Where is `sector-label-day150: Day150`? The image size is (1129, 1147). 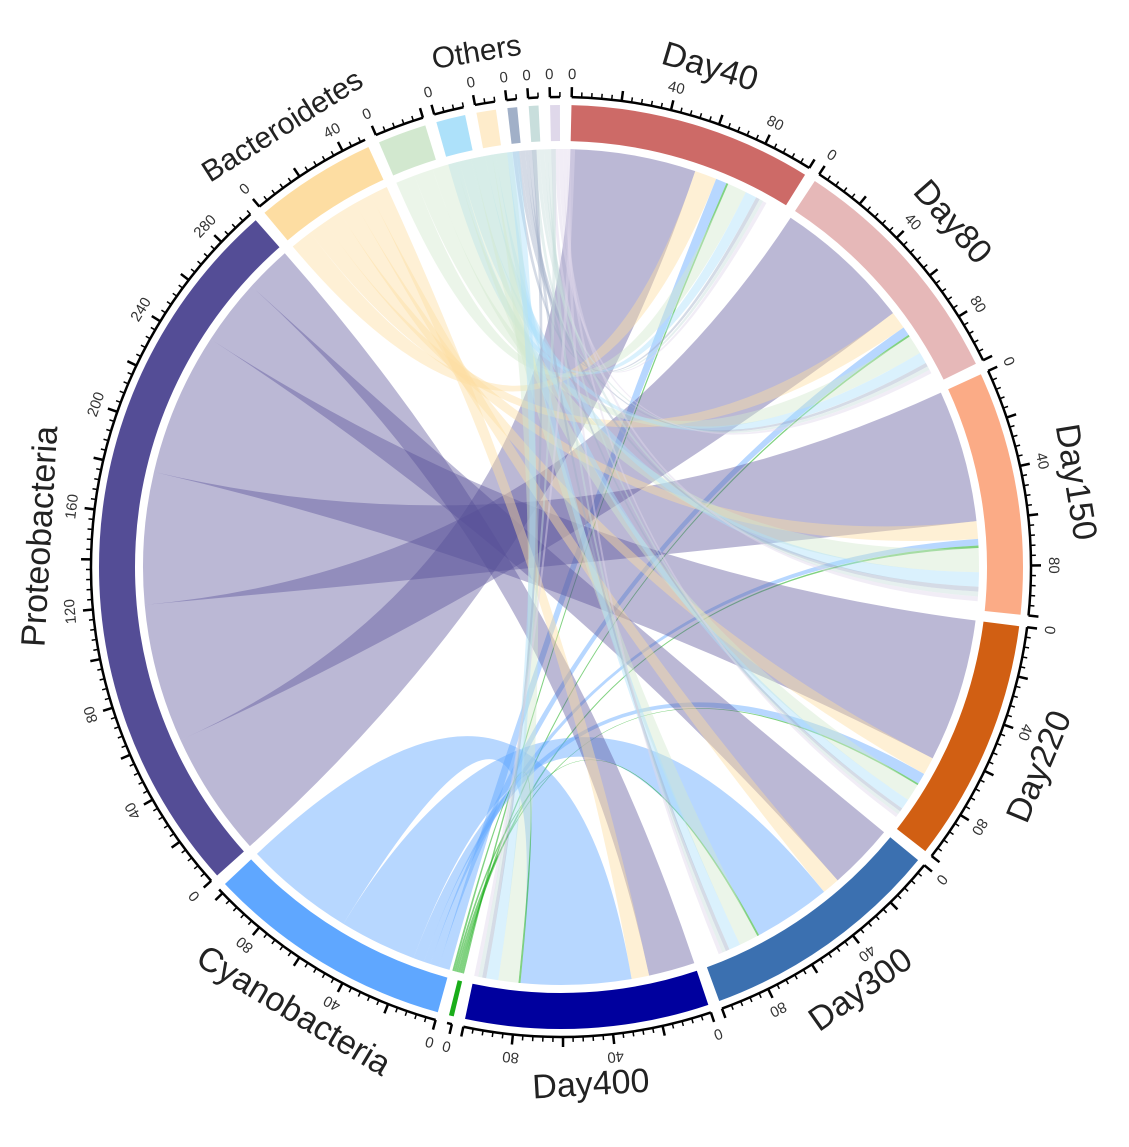
sector-label-day150: Day150 is located at coordinates (1076, 482).